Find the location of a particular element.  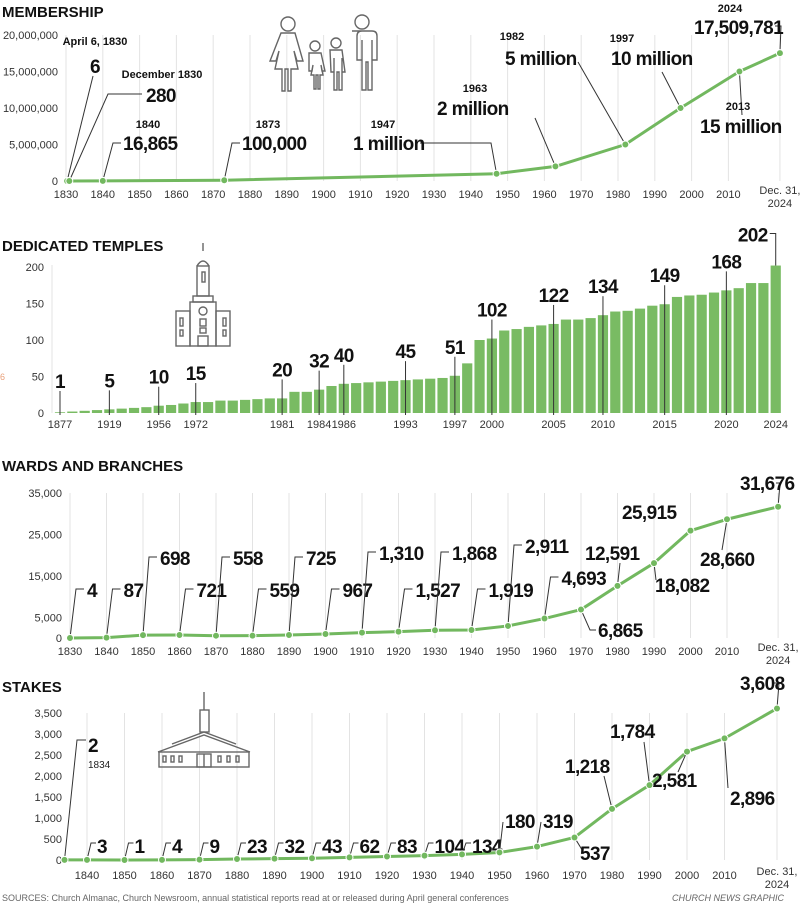

data-label: 23 is located at coordinates (257, 847).